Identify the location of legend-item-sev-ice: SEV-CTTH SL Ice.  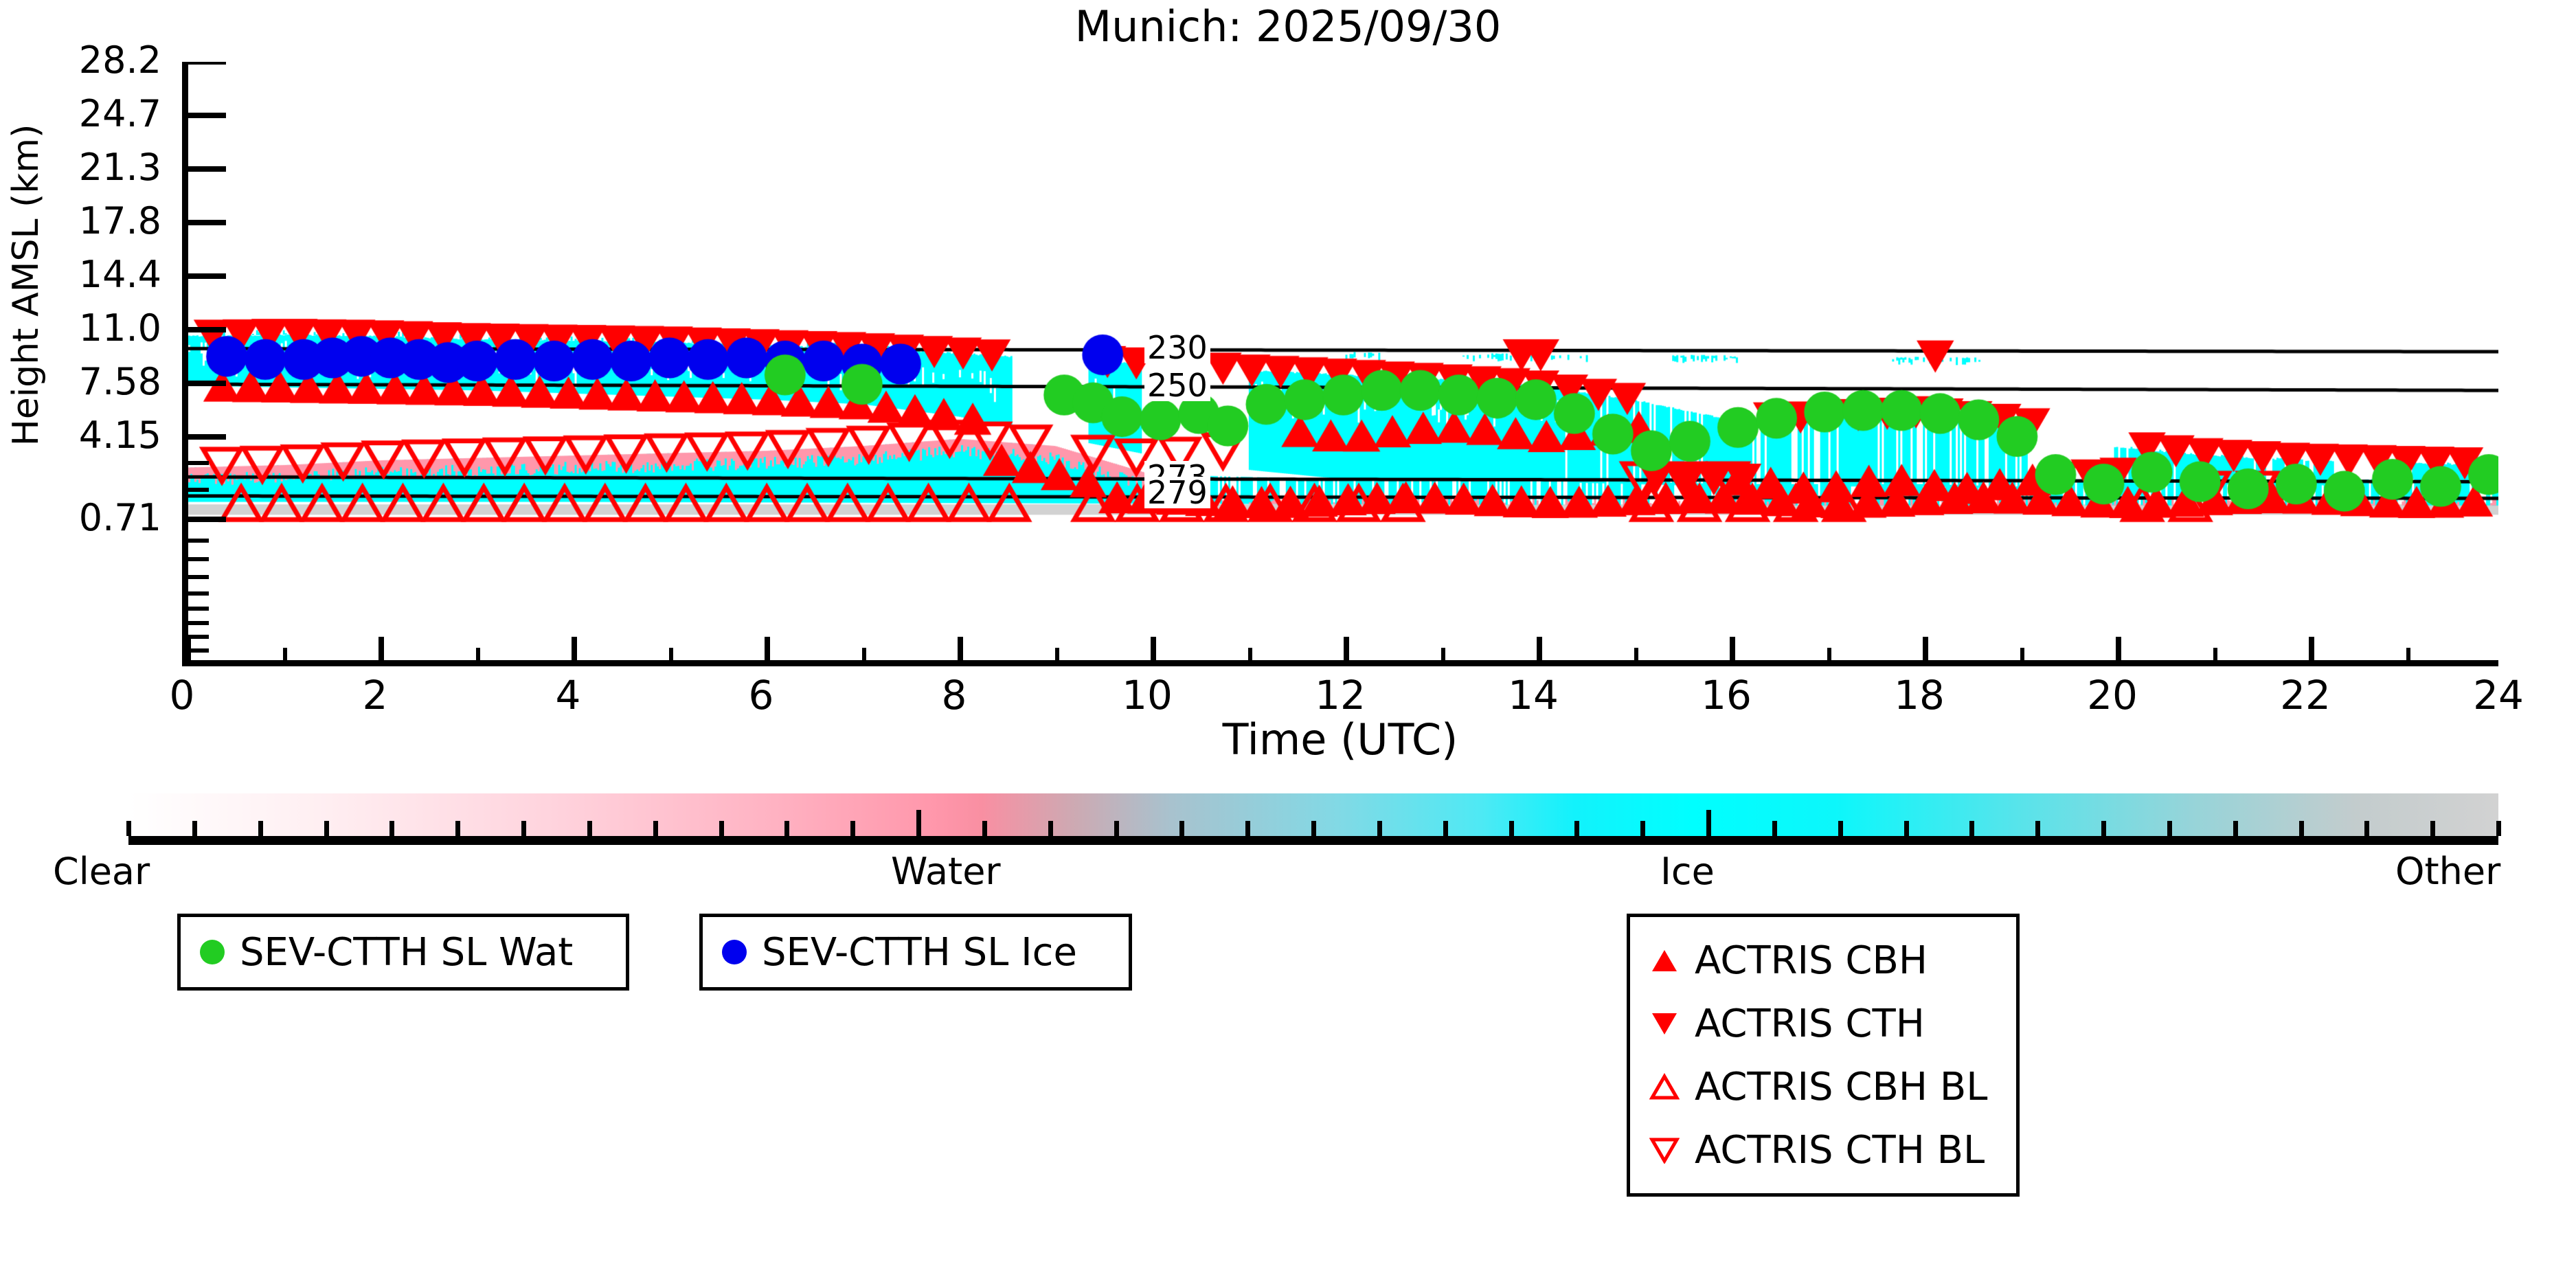
(916, 952).